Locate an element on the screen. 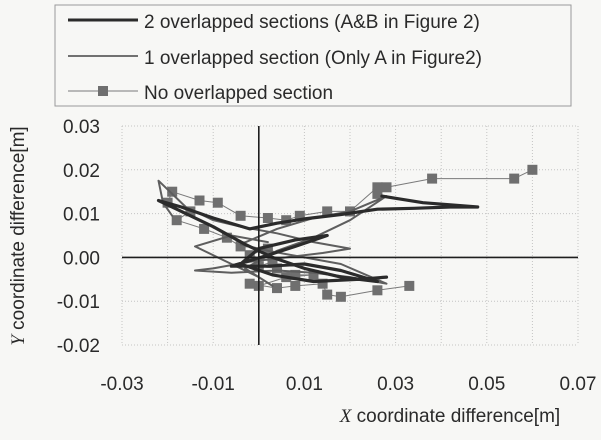 This screenshot has height=440, width=601. x-tick-label: 0.05 is located at coordinates (486, 384).